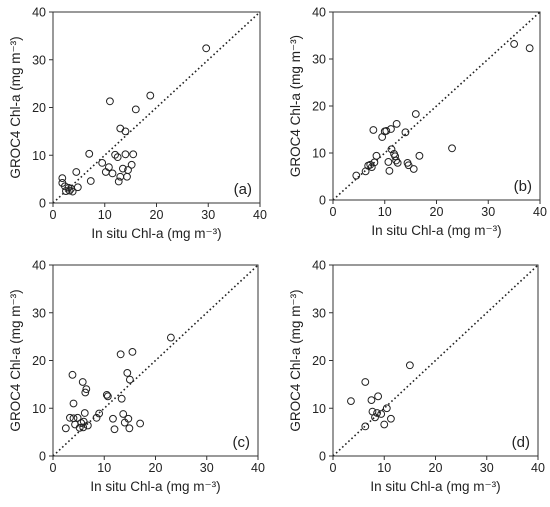 This screenshot has width=550, height=507. What do you see at coordinates (243, 189) in the screenshot?
I see `panel-label-a: (a)` at bounding box center [243, 189].